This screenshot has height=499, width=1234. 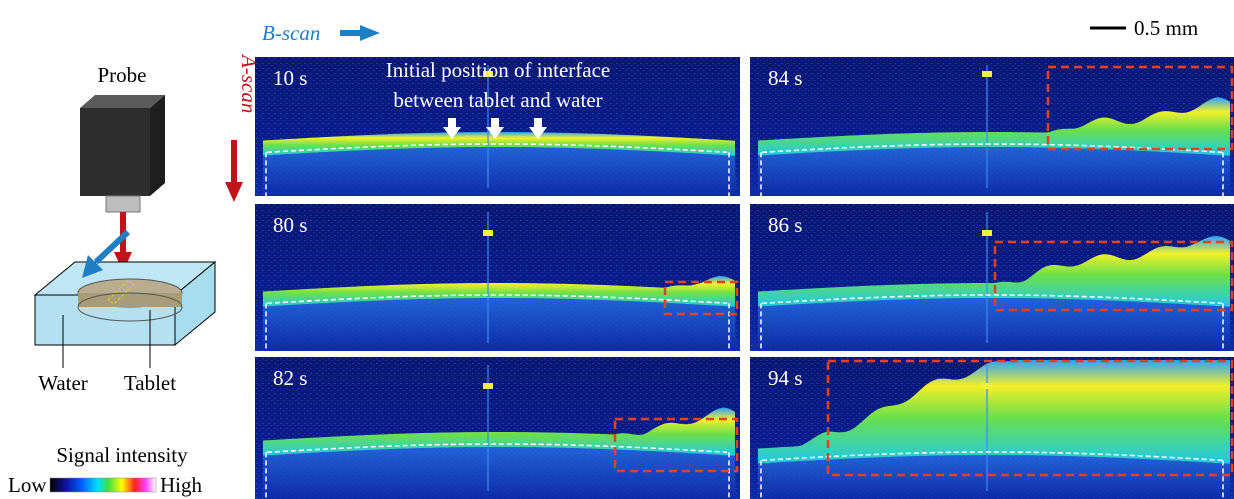 I want to click on colorbar, so click(x=103, y=485).